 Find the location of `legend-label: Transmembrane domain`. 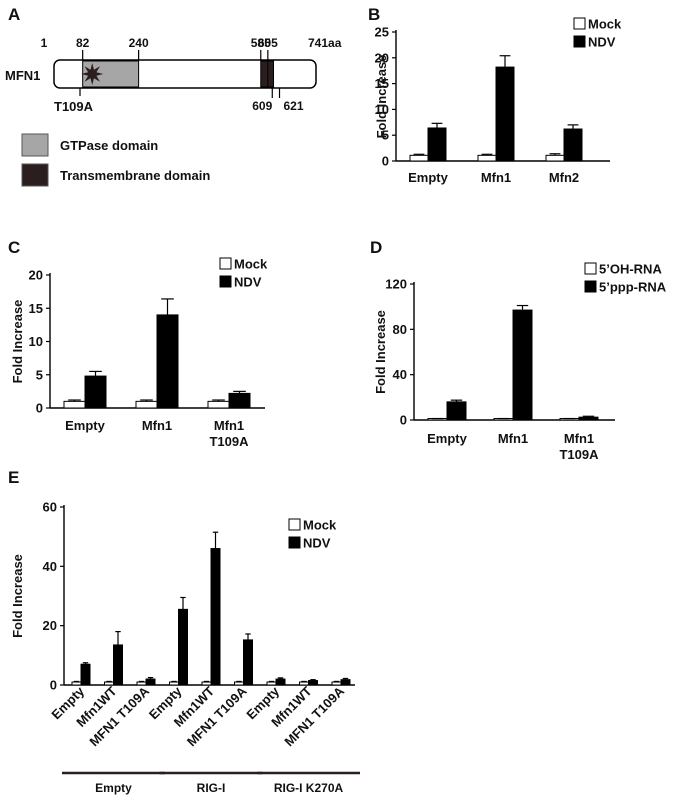

legend-label: Transmembrane domain is located at coordinates (135, 175).